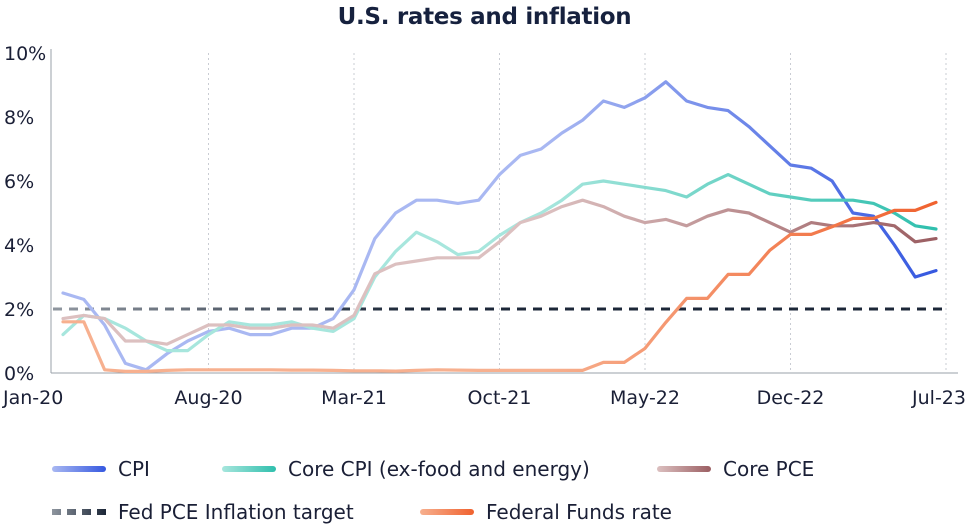 The image size is (969, 526). What do you see at coordinates (236, 512) in the screenshot?
I see `legend-label-fed-target: Fed PCE Inflation target` at bounding box center [236, 512].